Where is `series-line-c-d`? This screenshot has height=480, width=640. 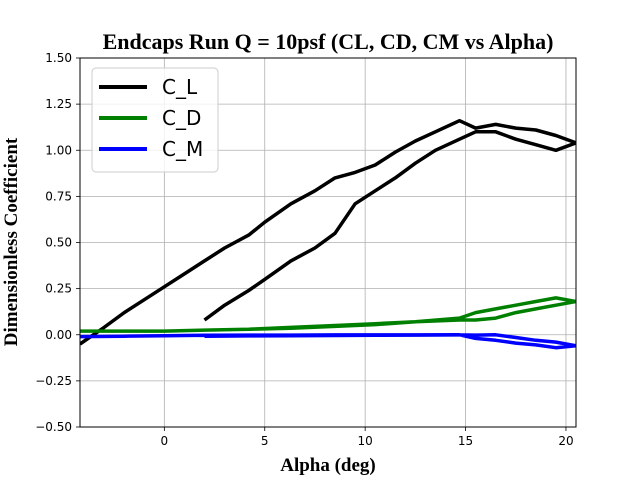
series-line-c-d is located at coordinates (328, 314).